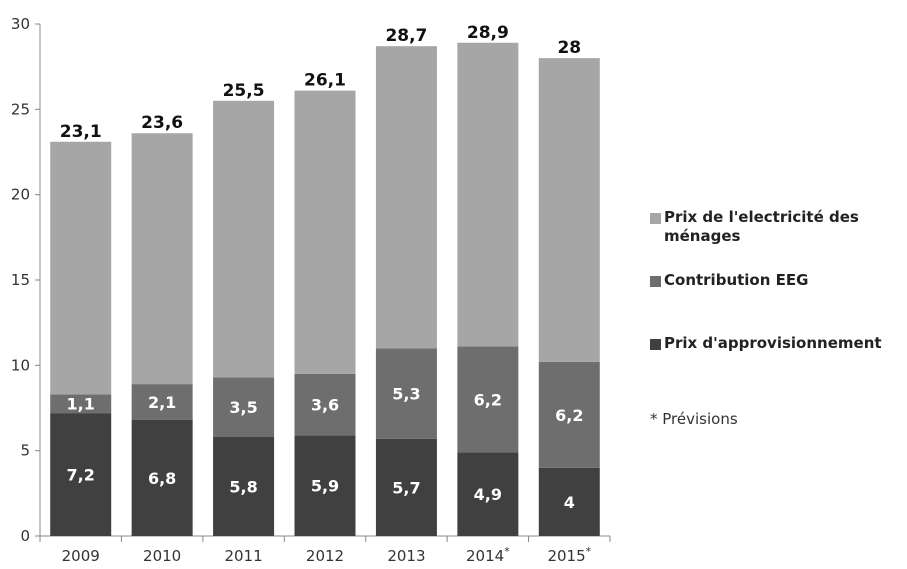 The width and height of the screenshot is (907, 569). What do you see at coordinates (25, 451) in the screenshot?
I see `y-tick-label: 5` at bounding box center [25, 451].